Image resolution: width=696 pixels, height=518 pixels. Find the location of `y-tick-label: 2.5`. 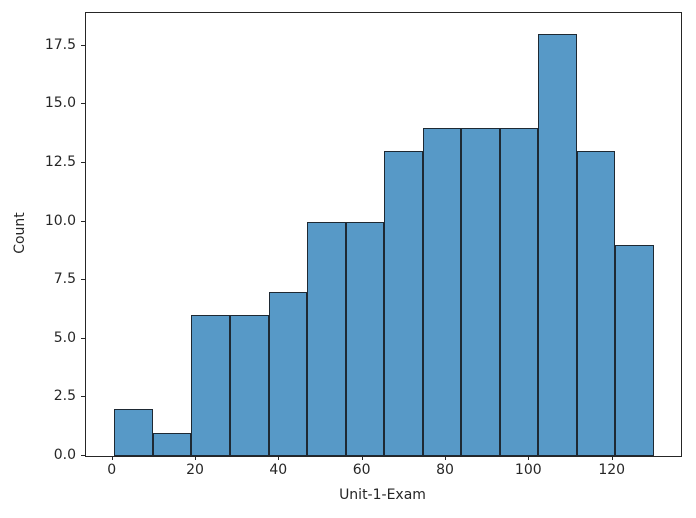

y-tick-label: 2.5 is located at coordinates (64, 396).